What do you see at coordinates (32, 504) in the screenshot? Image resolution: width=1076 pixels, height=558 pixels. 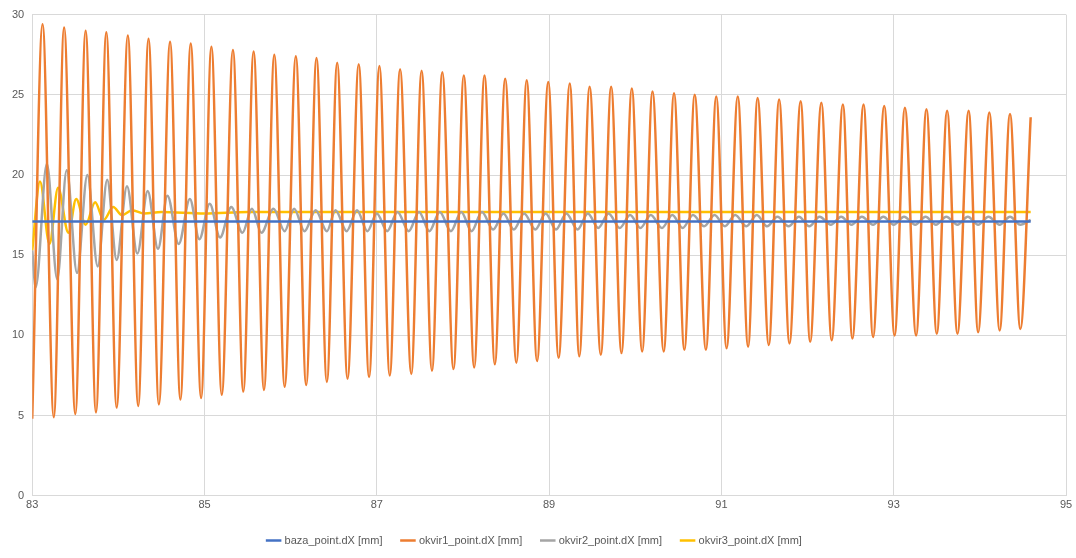 I see `x-tick-label: 83` at bounding box center [32, 504].